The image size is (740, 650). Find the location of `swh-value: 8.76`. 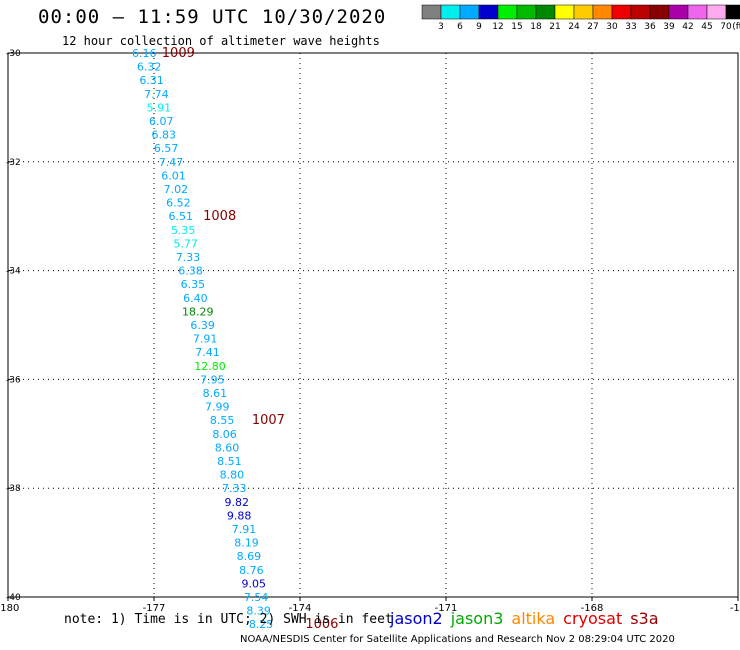

swh-value: 8.76 is located at coordinates (251, 570).